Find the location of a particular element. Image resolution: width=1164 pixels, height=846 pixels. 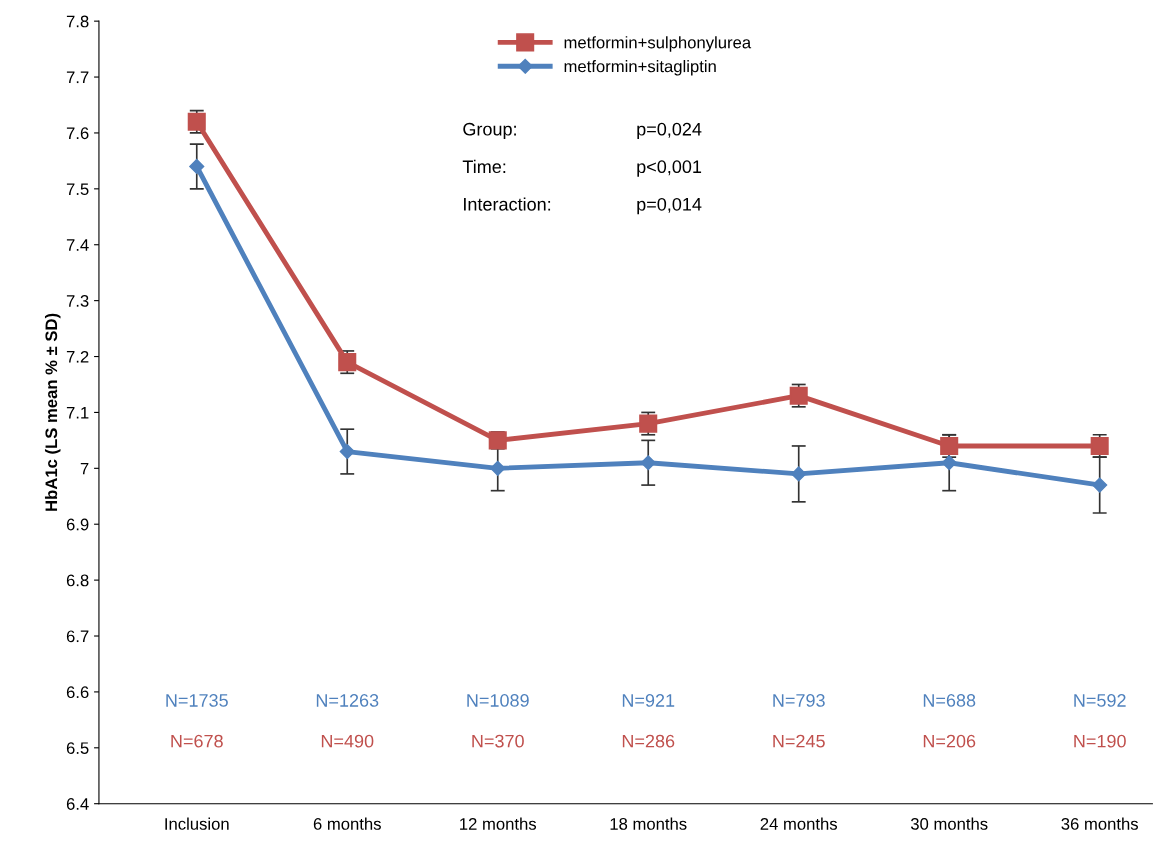

annotation: N=490 is located at coordinates (347, 741).